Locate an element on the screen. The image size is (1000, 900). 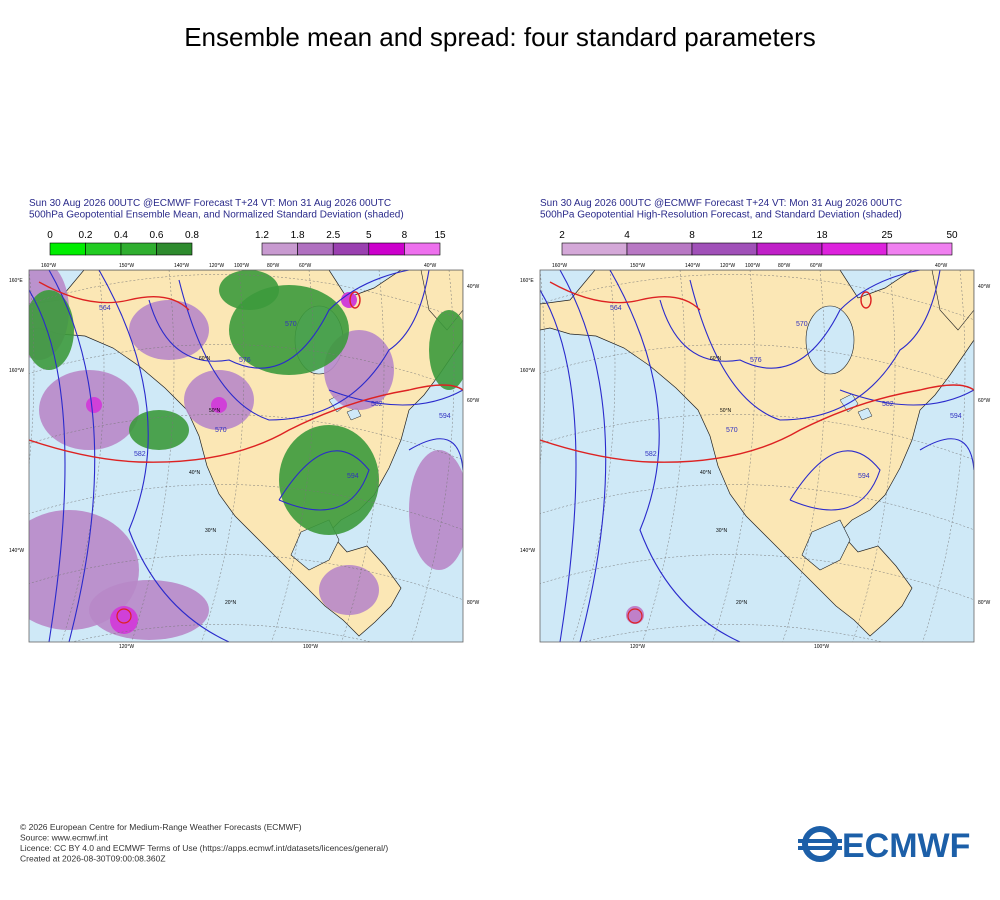
map-label: 160°E is located at coordinates (16, 281).